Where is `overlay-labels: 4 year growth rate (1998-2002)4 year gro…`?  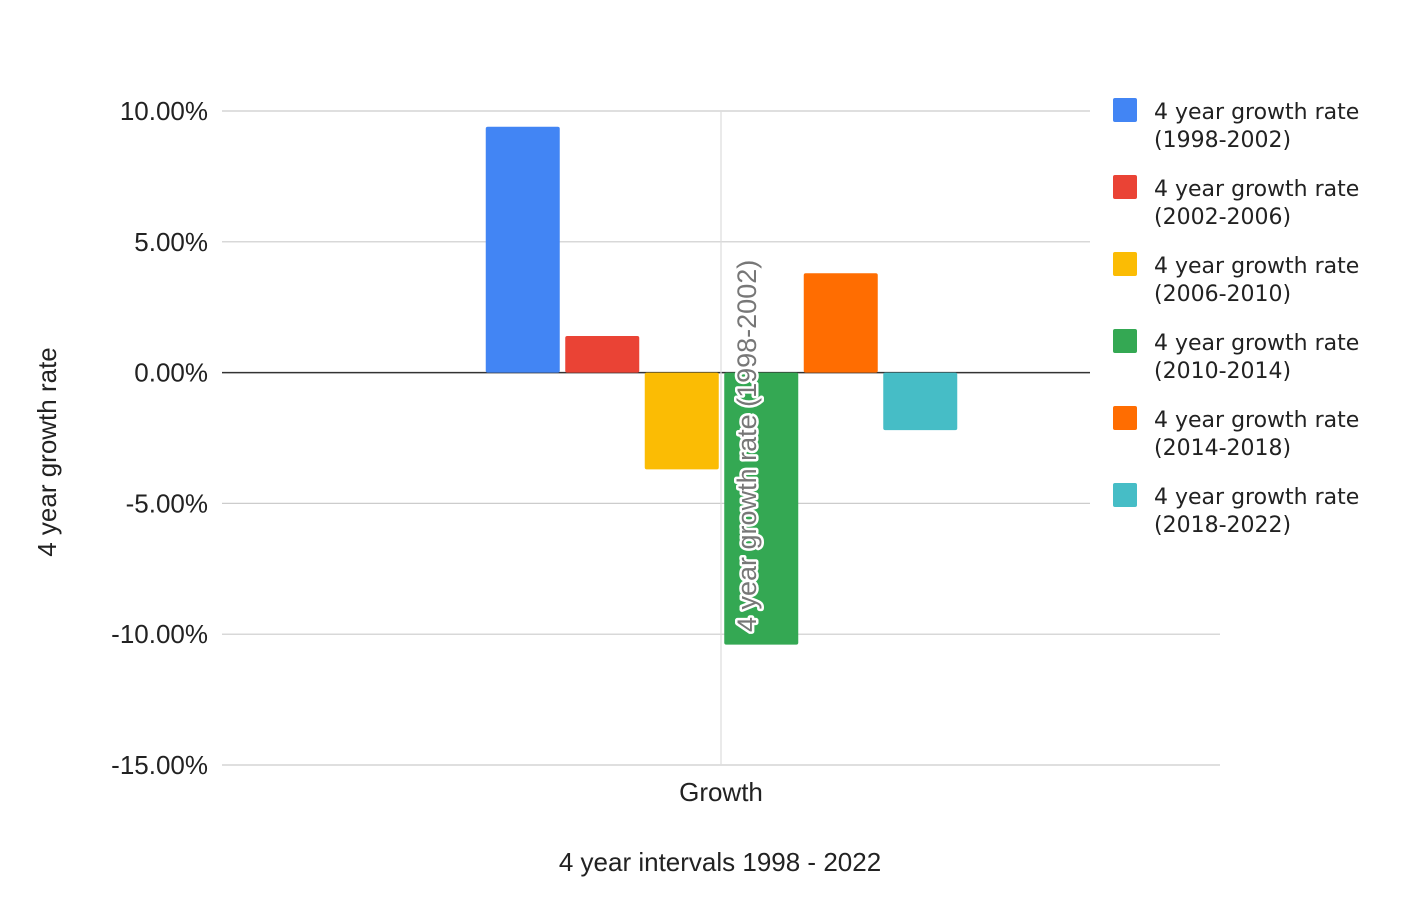 overlay-labels: 4 year growth rate (1998-2002)4 year gro… is located at coordinates (747, 445).